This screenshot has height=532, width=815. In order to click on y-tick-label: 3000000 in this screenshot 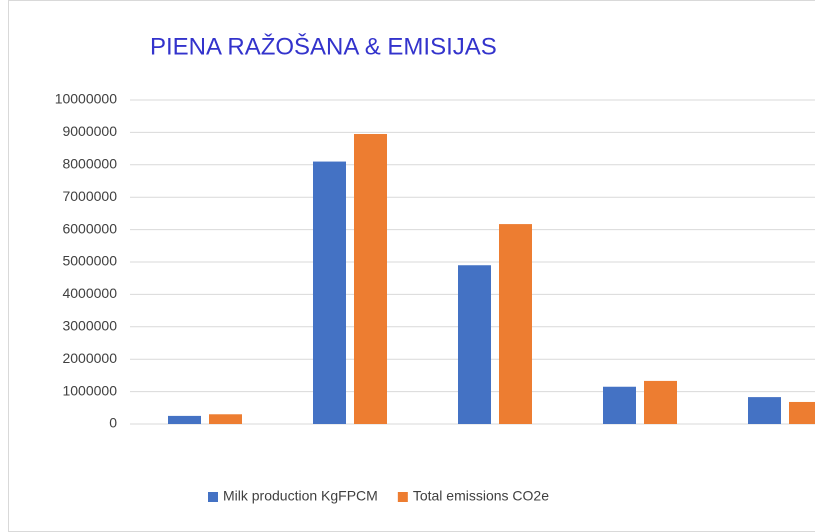, I will do `click(89, 326)`.